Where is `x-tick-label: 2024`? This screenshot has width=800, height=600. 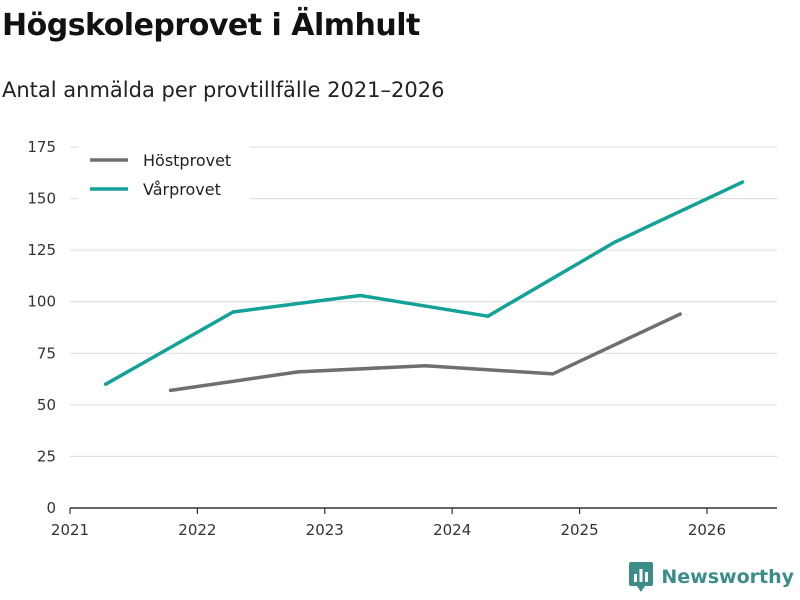 x-tick-label: 2024 is located at coordinates (452, 530).